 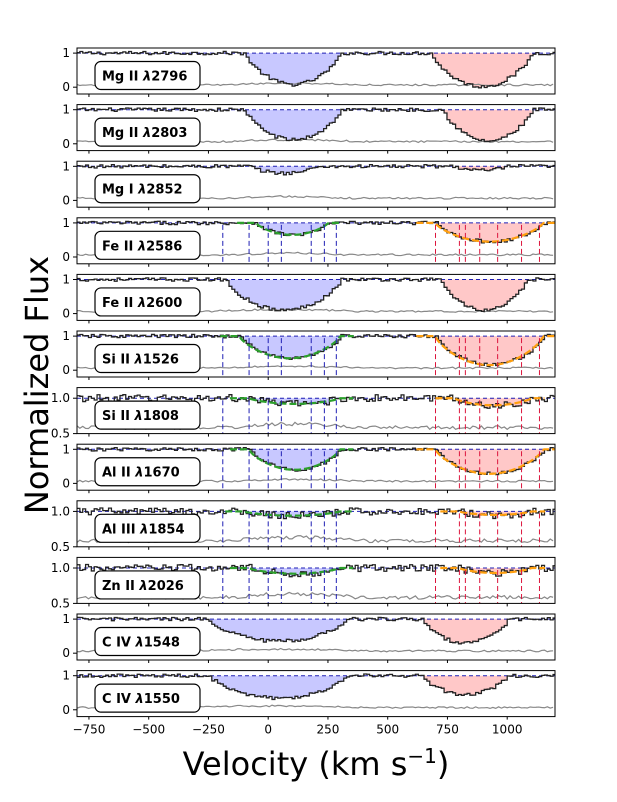 What do you see at coordinates (66, 53) in the screenshot?
I see `y-tick-label-0-1: 1` at bounding box center [66, 53].